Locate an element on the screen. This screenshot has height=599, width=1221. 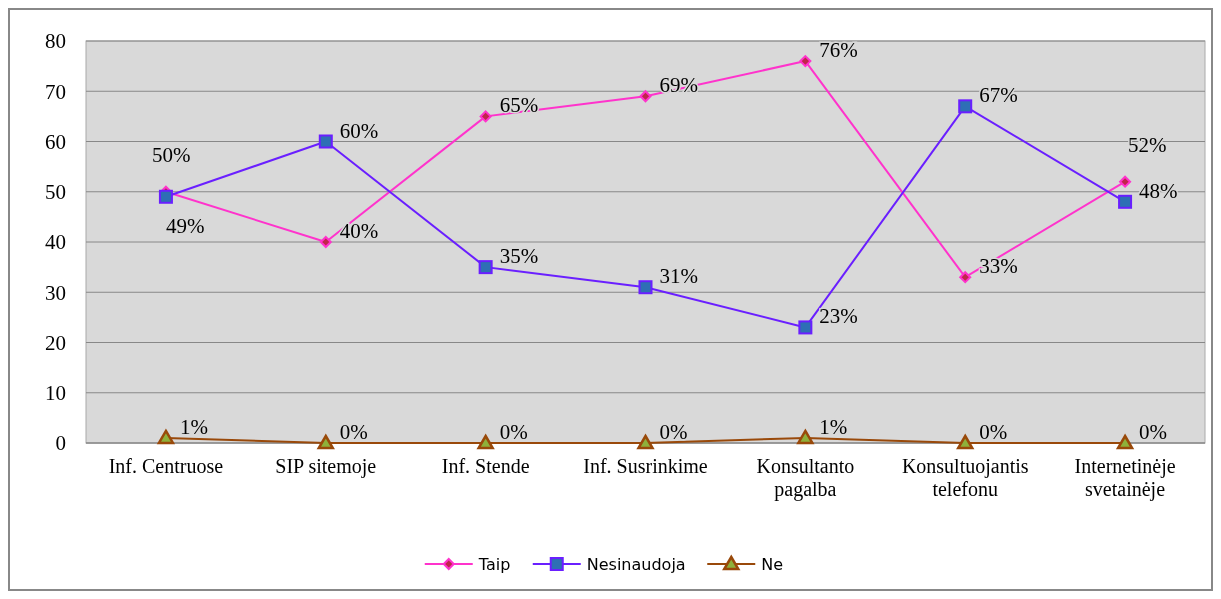
data-label: 65% is located at coordinates (519, 105).